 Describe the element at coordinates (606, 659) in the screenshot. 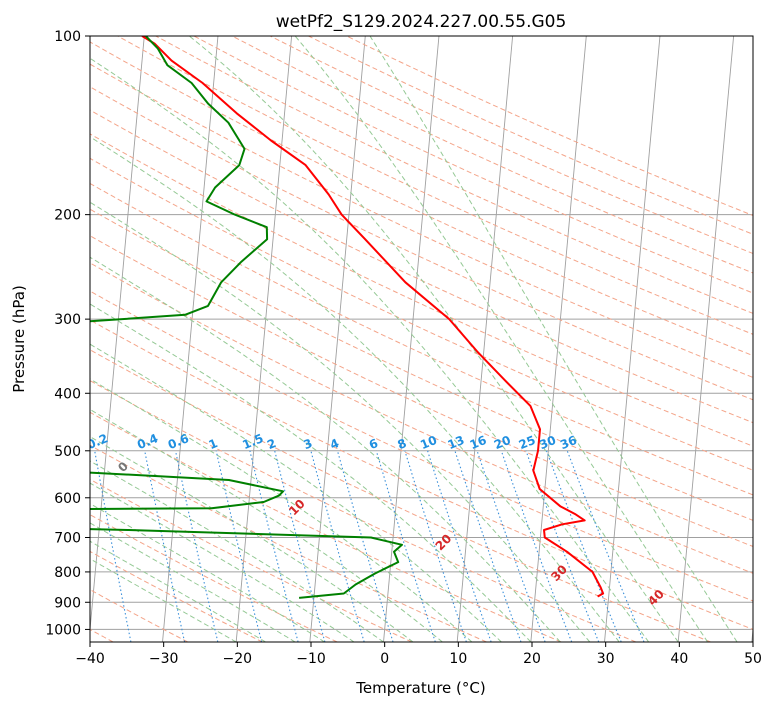

I see `x-tick-label: 30` at that location.